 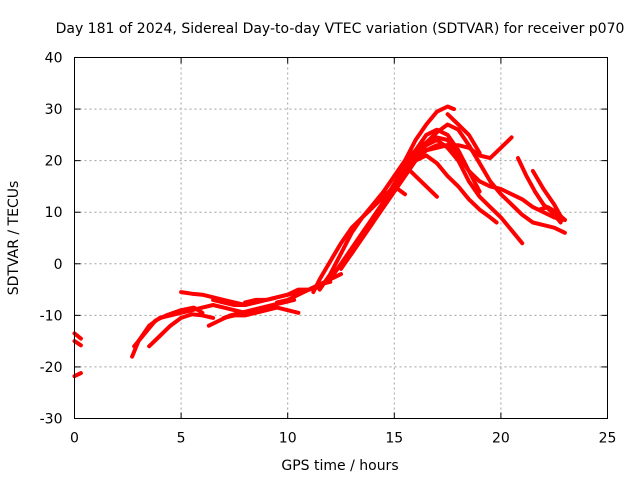 What do you see at coordinates (501, 439) in the screenshot?
I see `x-tick-label: 20` at bounding box center [501, 439].